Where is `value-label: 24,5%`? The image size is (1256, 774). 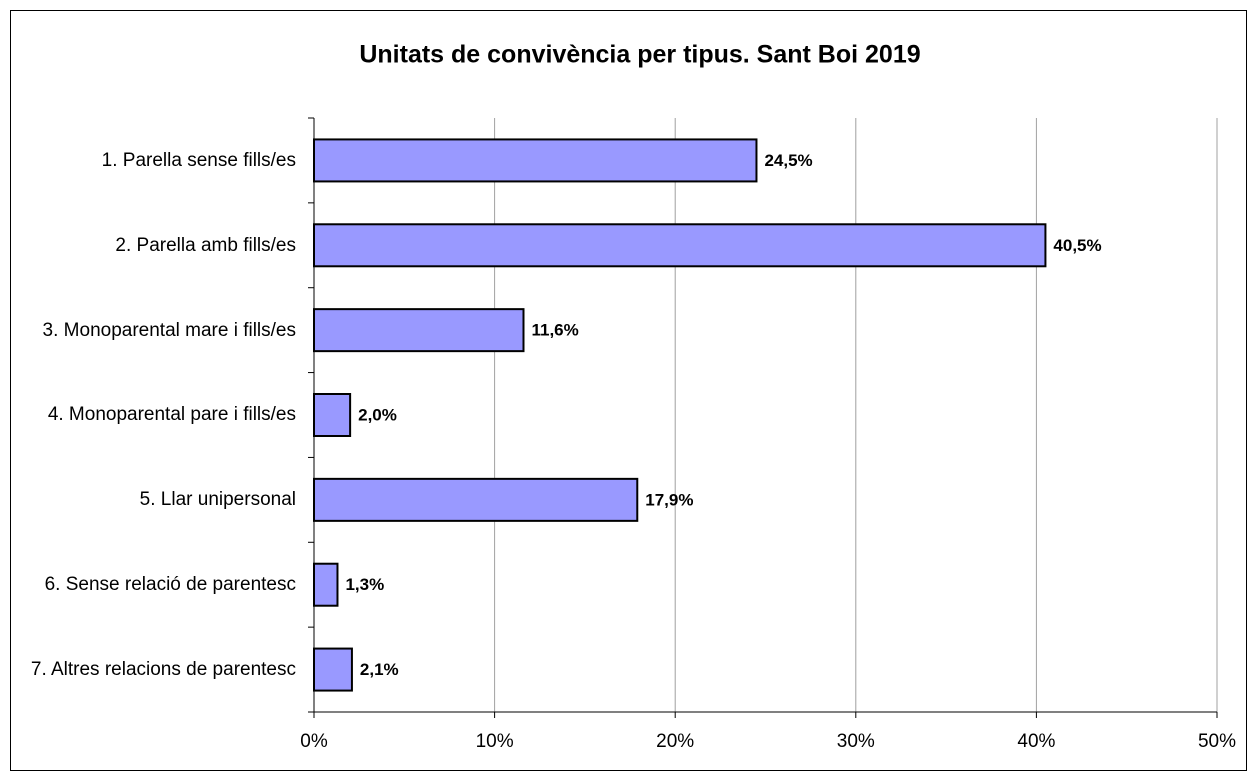 value-label: 24,5% is located at coordinates (788, 160).